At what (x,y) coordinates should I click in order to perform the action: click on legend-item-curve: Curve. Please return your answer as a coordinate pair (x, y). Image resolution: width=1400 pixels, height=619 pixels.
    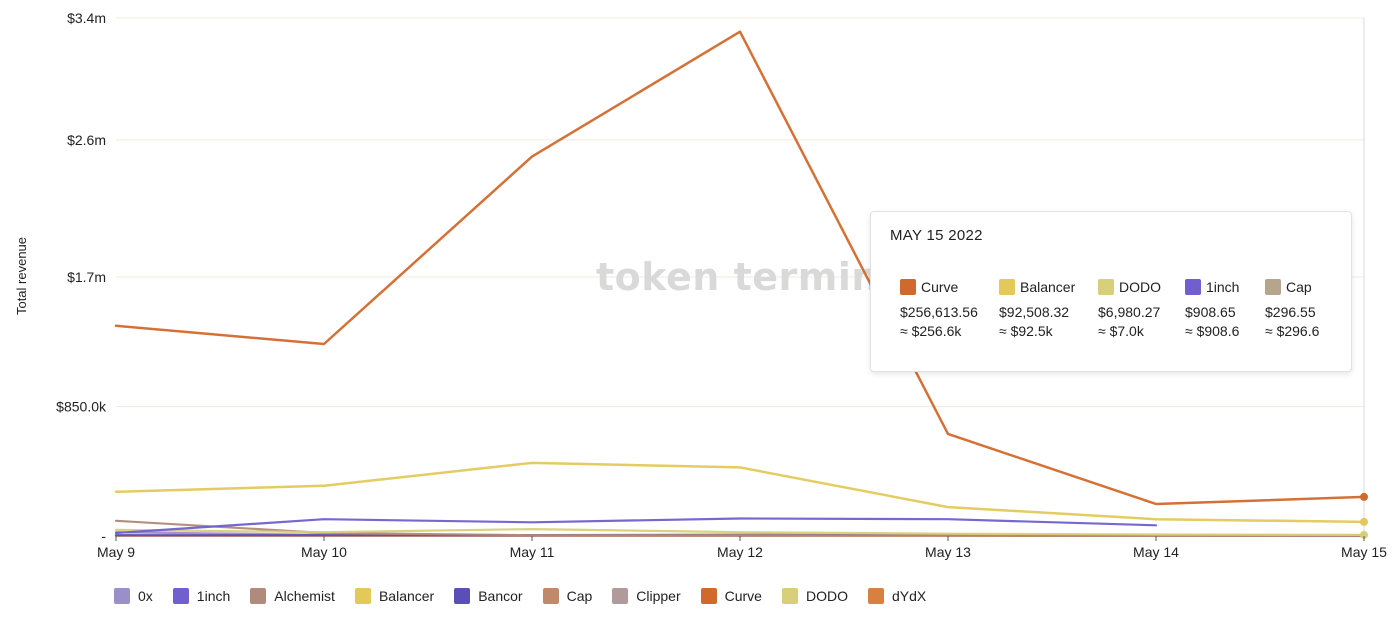
    Looking at the image, I should click on (731, 596).